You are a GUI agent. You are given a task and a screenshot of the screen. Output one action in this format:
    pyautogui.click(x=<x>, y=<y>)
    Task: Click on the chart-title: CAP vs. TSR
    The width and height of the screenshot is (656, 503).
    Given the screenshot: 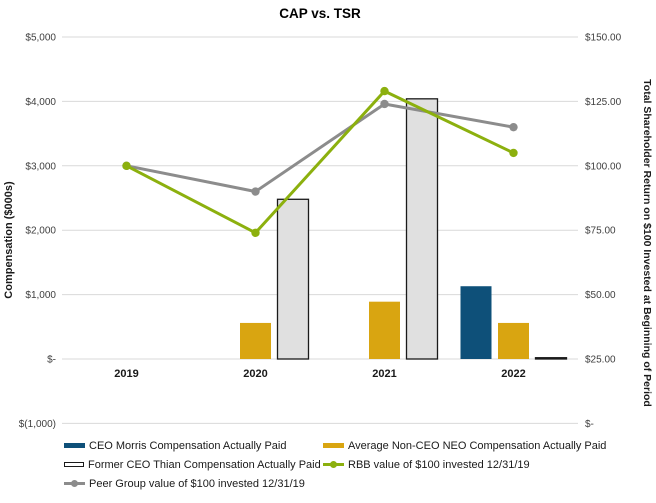 What is the action you would take?
    pyautogui.click(x=320, y=13)
    